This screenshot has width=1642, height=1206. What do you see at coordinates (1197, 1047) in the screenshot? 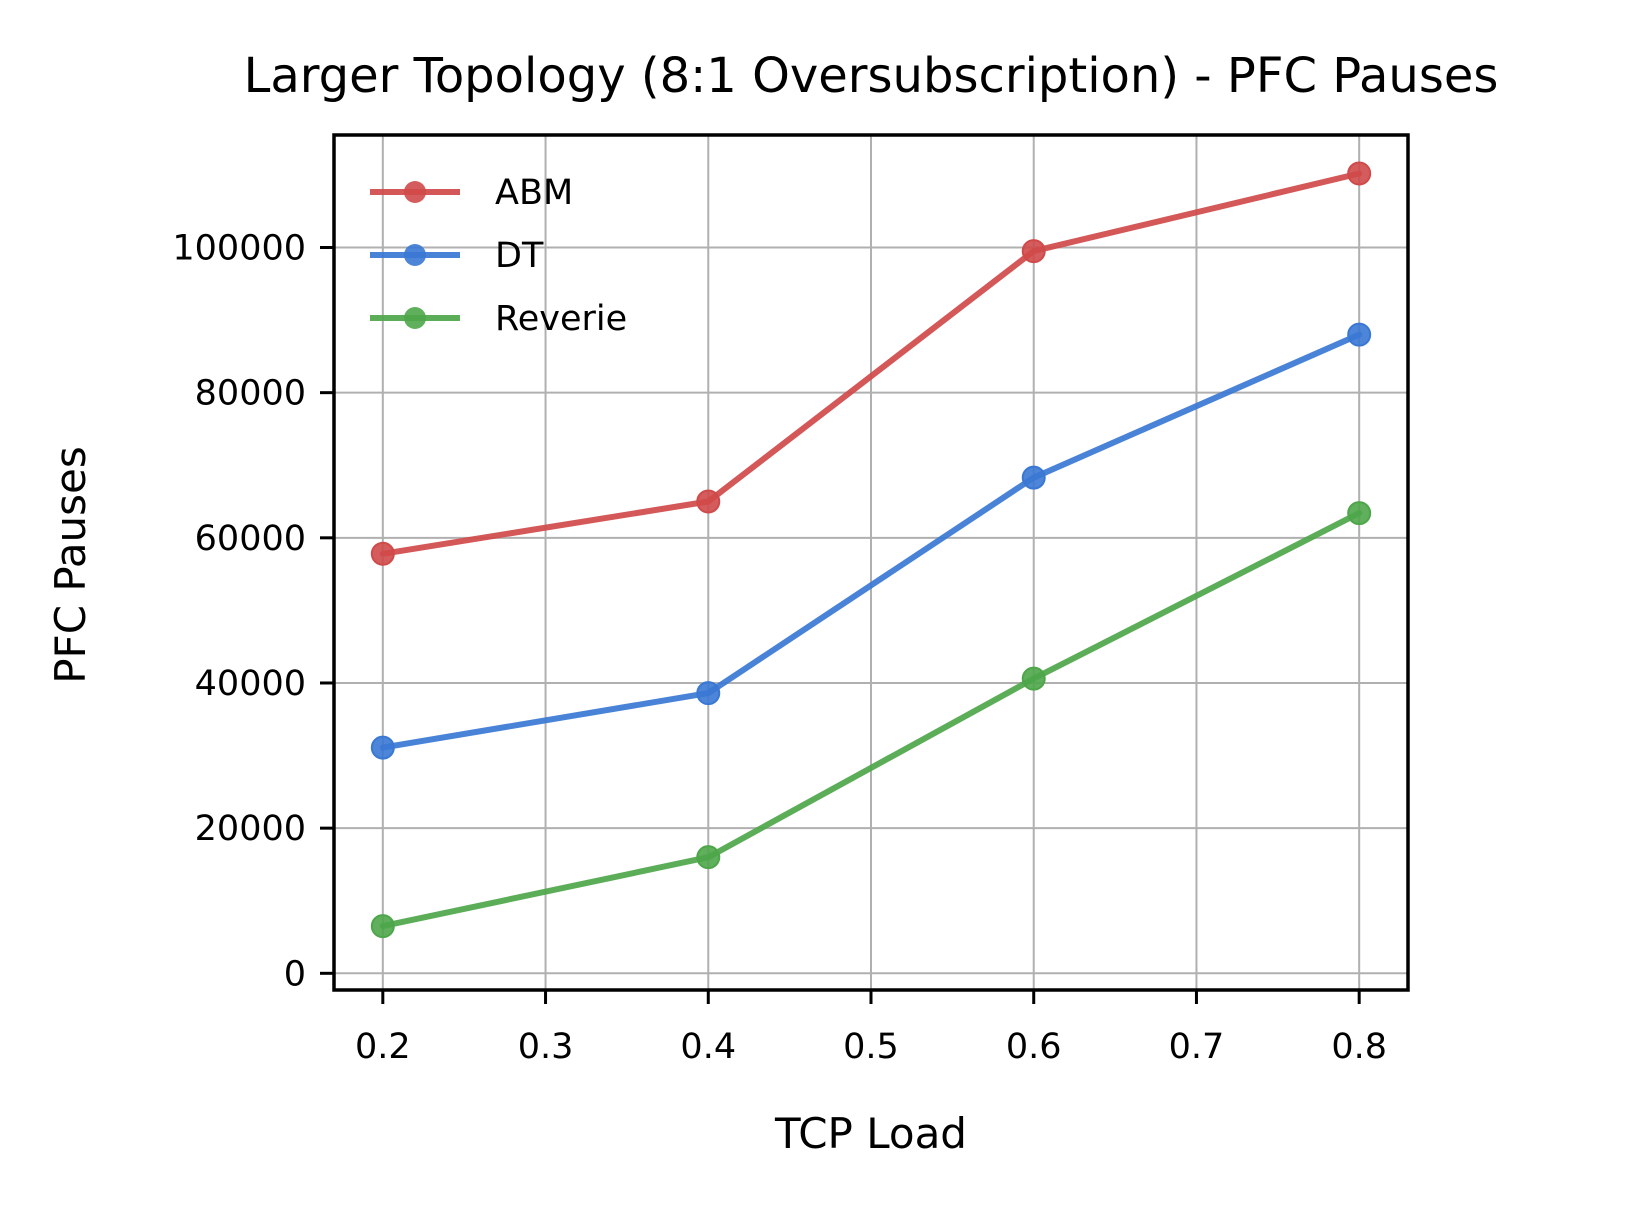
I see `x-tick-label: 0.7` at bounding box center [1197, 1047].